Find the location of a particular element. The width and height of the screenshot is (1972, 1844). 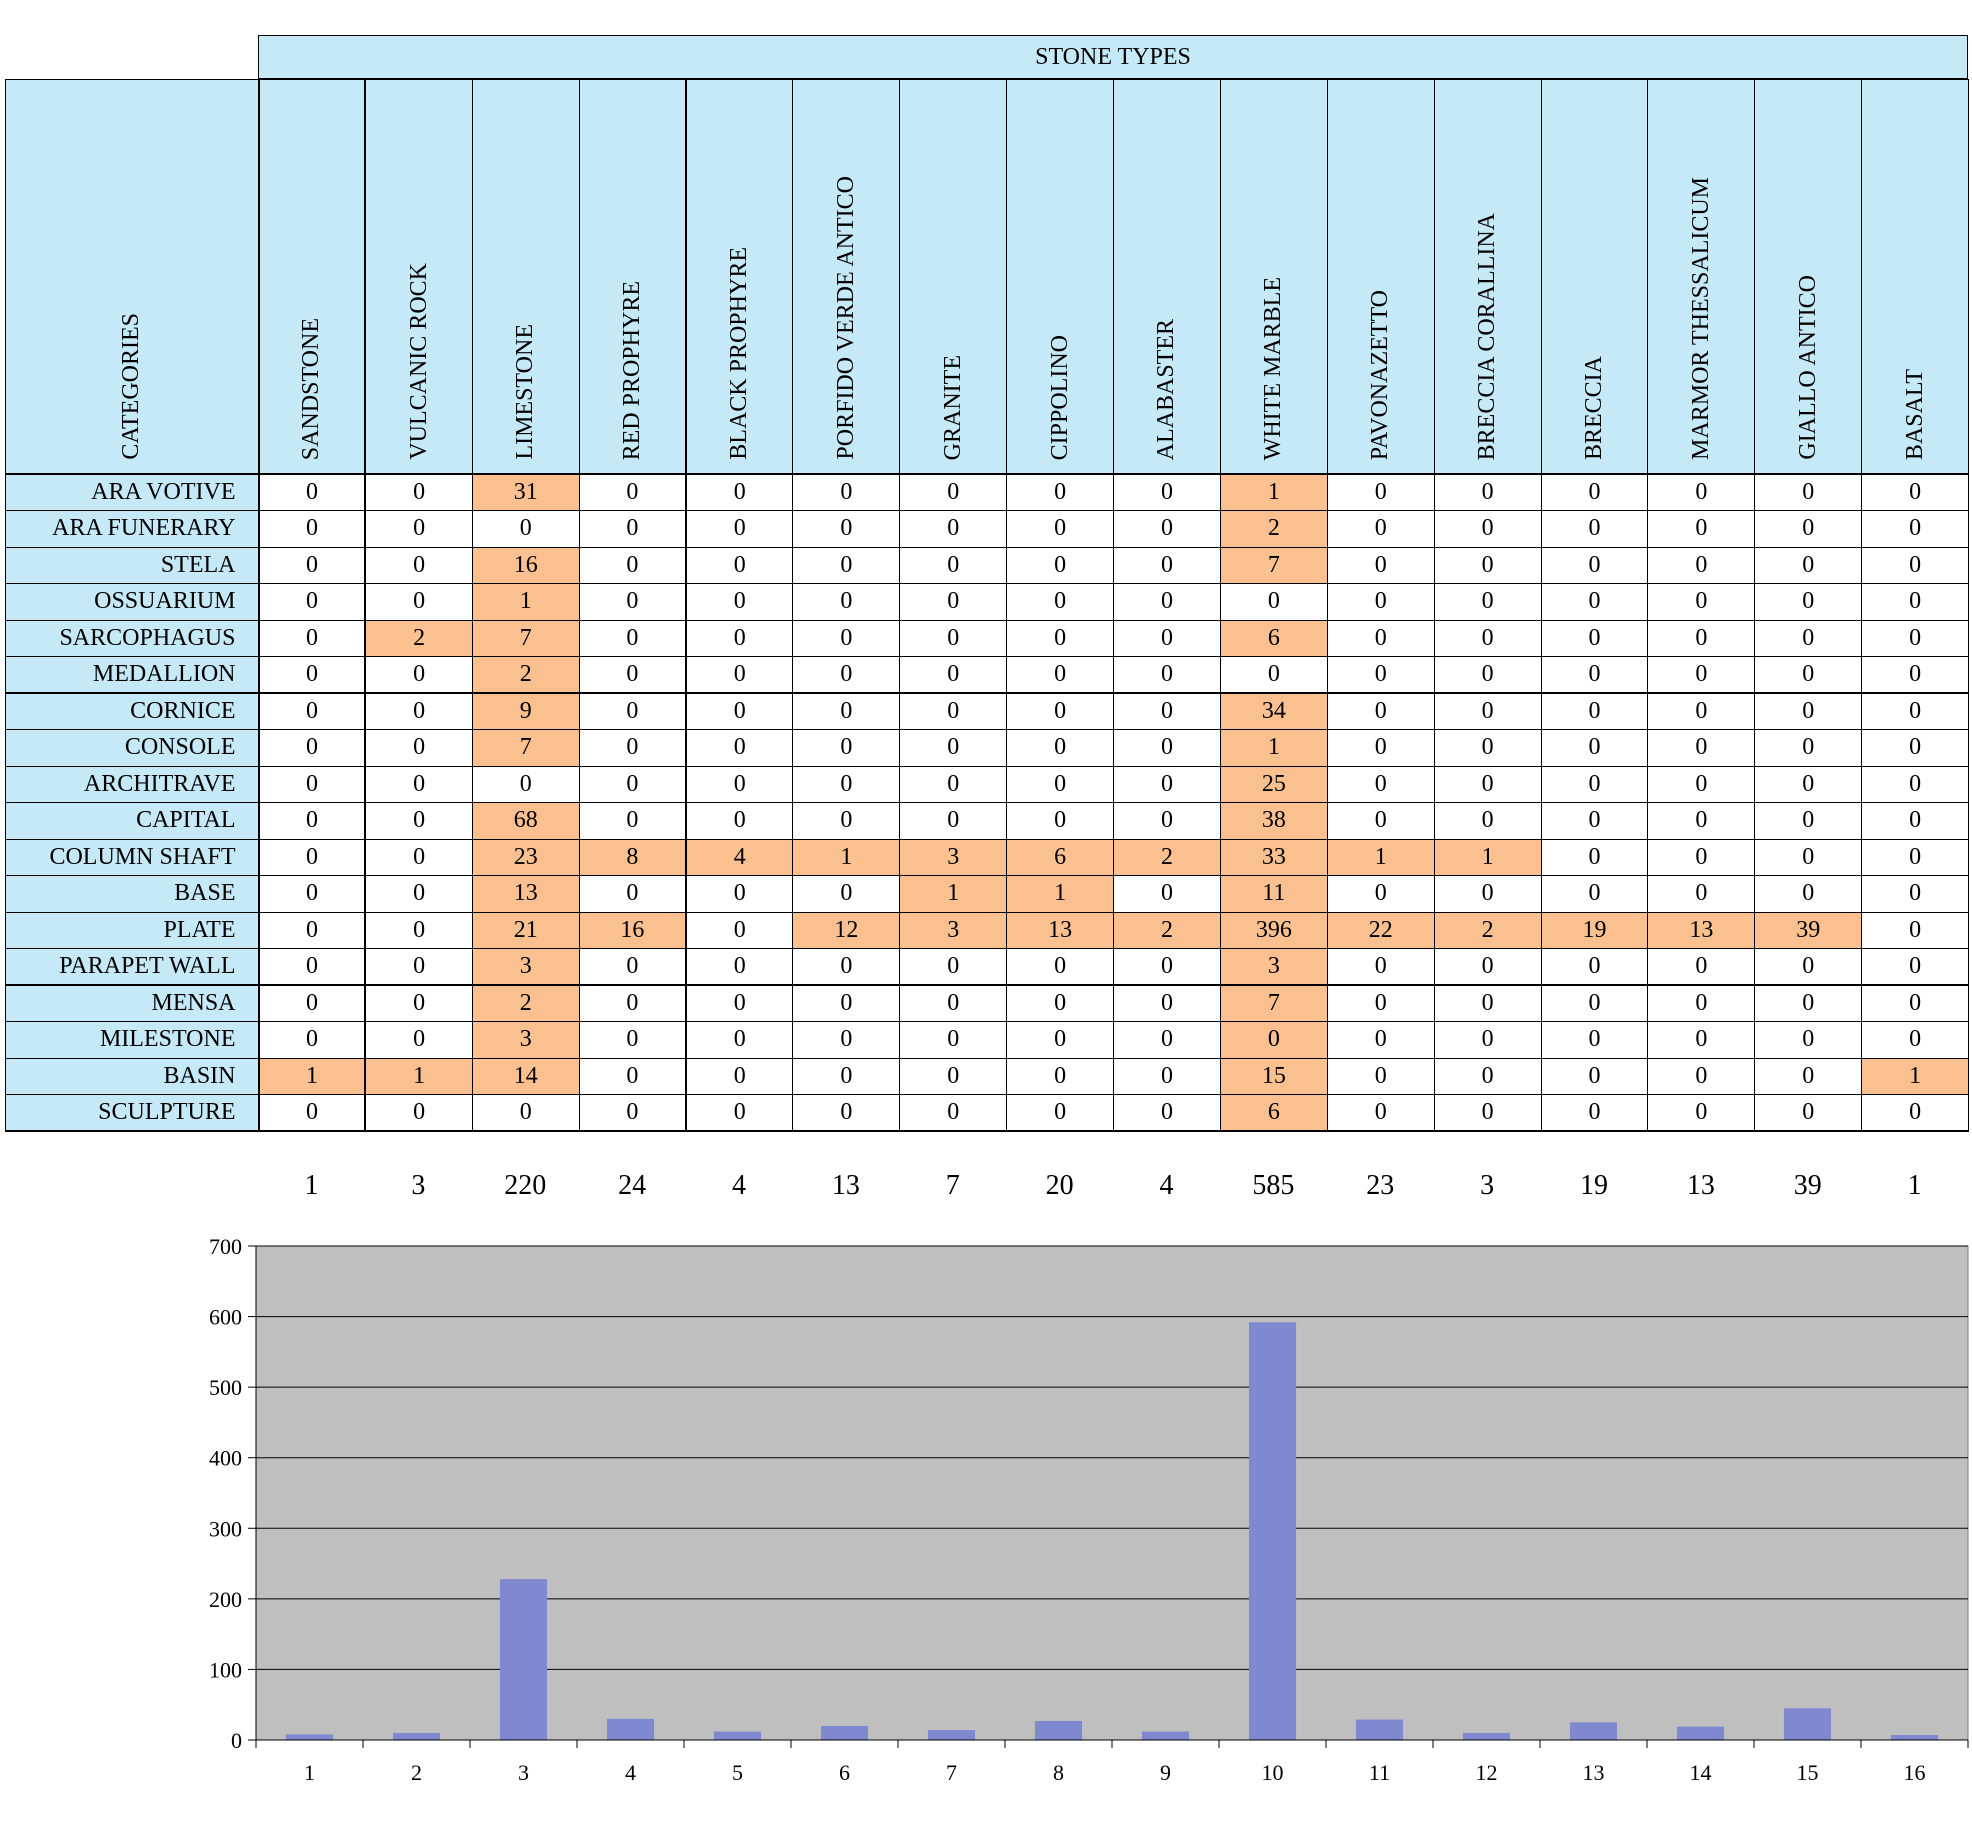

table-row: ARA FUNERARY 0 0 0 0 0 0 0 0 0 2 0 0 0 0 0 0 is located at coordinates (987, 529).